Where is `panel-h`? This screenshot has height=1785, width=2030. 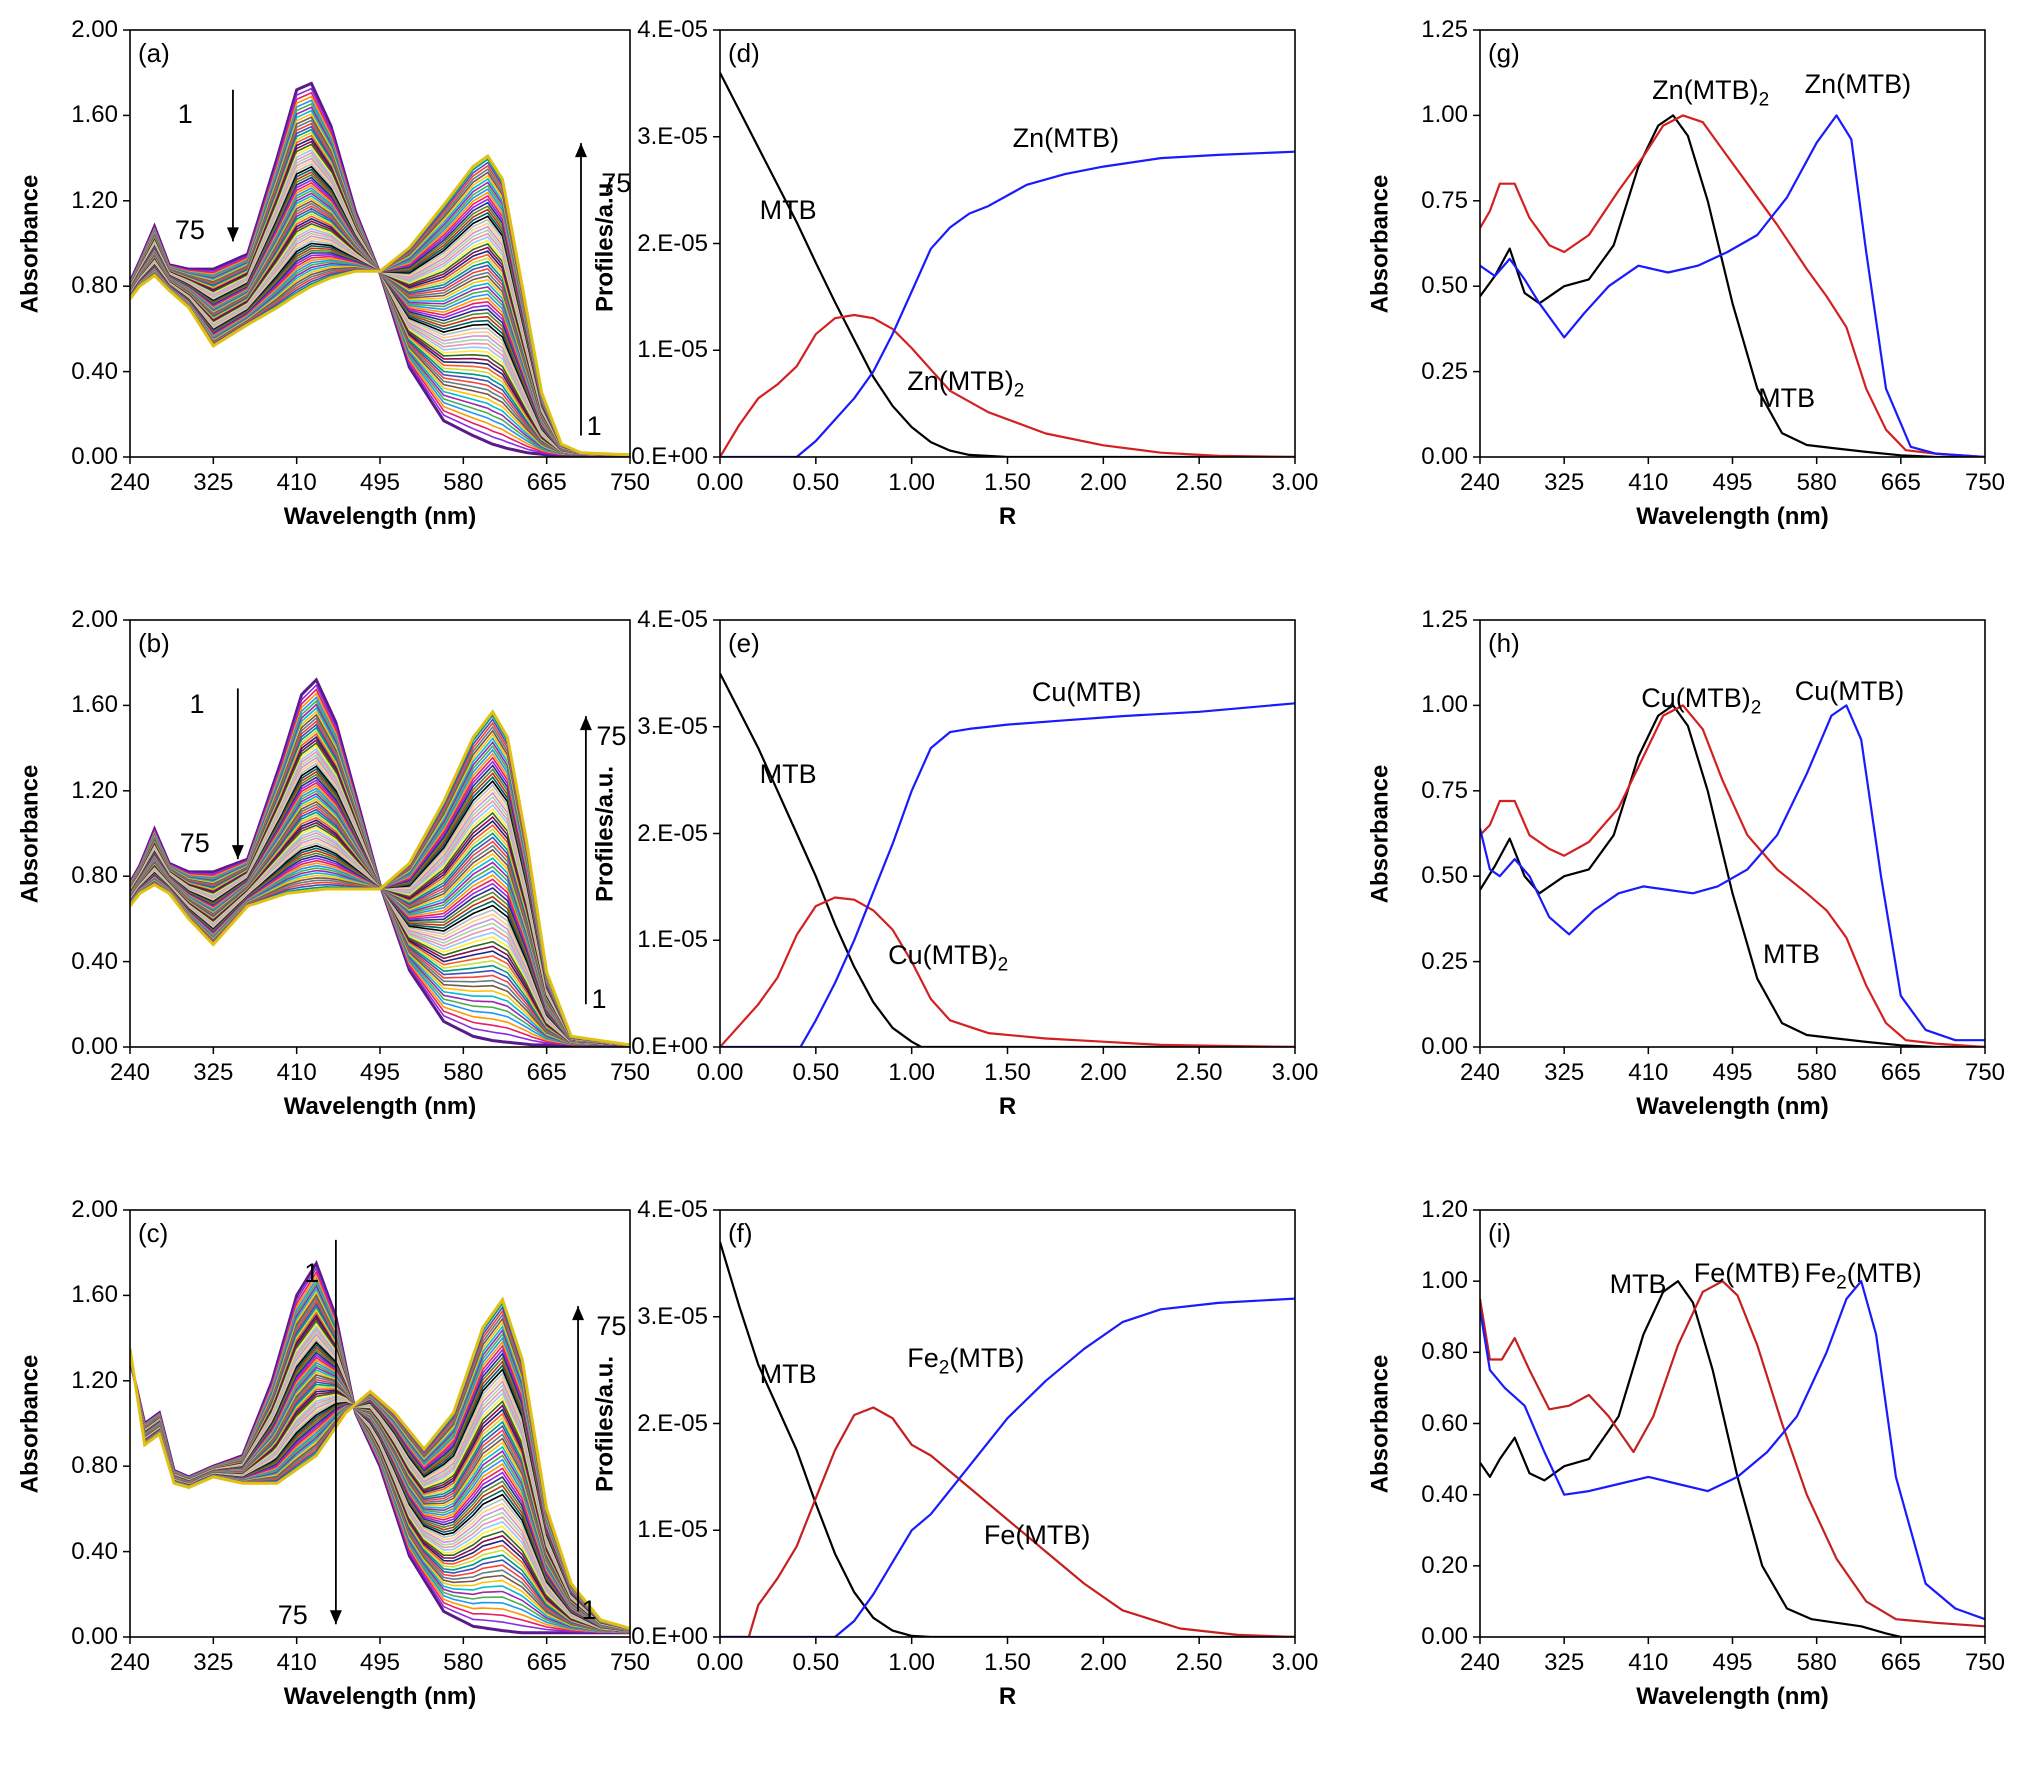 panel-h is located at coordinates (1729, 836).